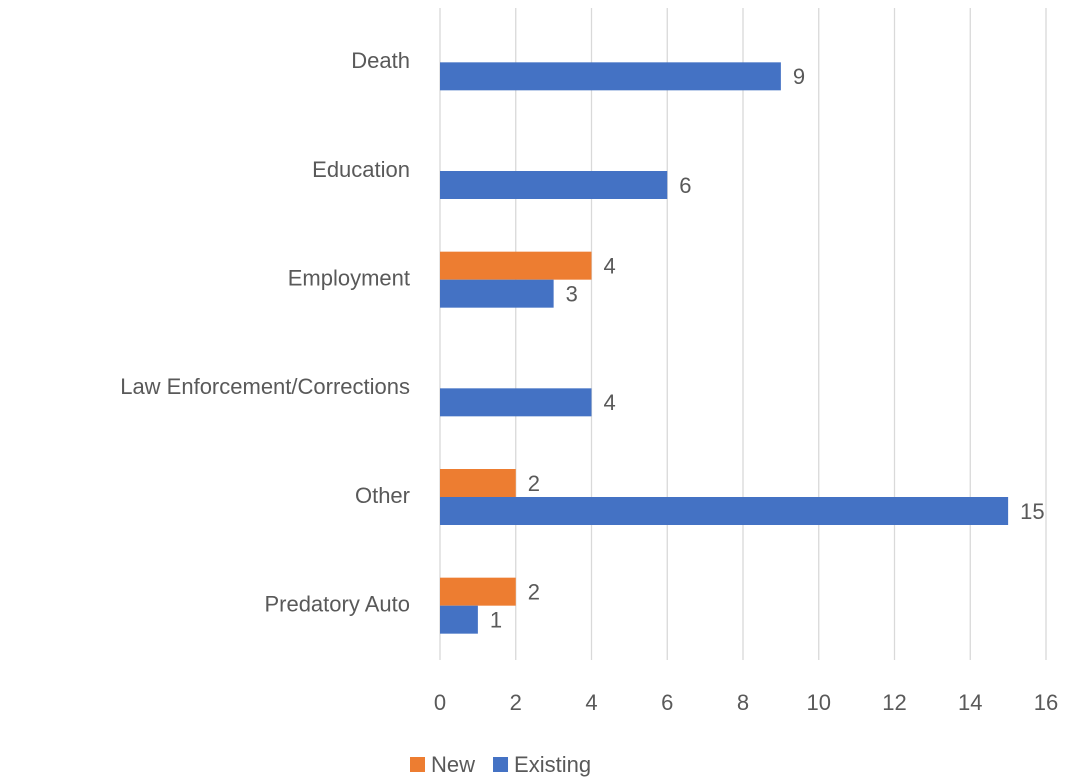  What do you see at coordinates (380, 60) in the screenshot?
I see `category-label: Death` at bounding box center [380, 60].